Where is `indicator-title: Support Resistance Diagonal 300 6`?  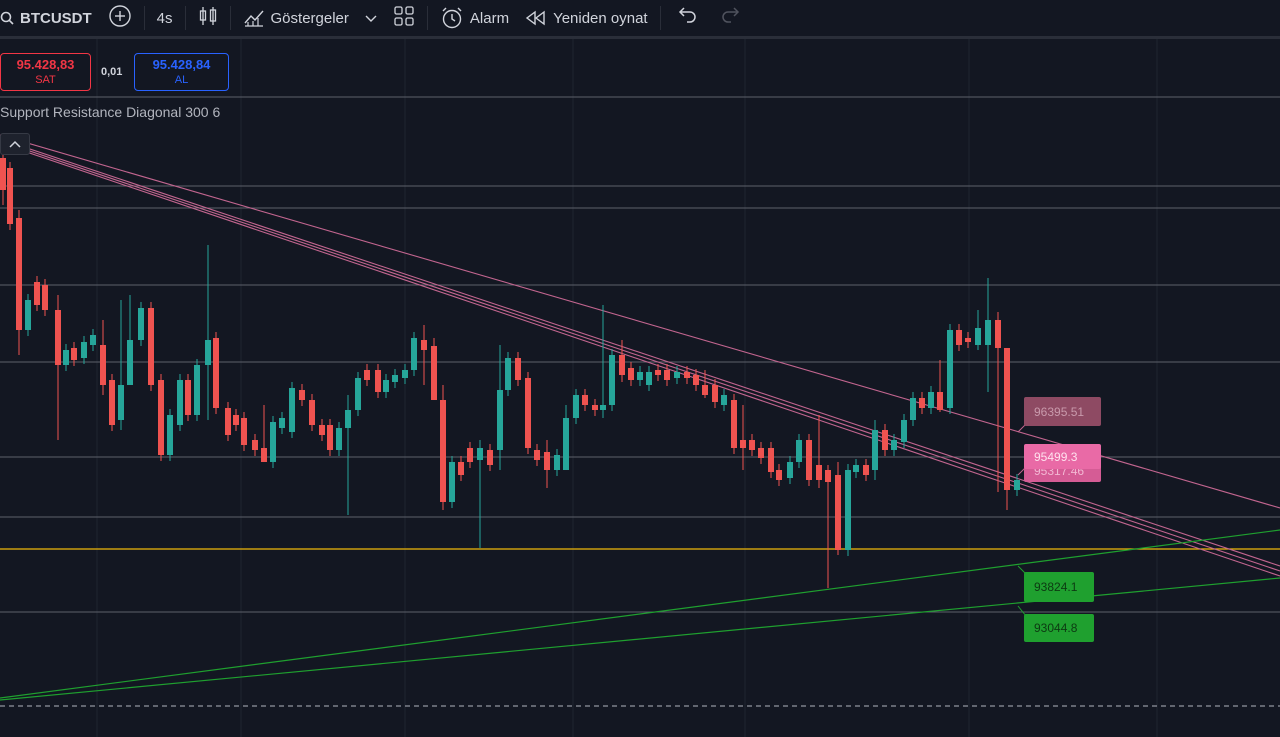 indicator-title: Support Resistance Diagonal 300 6 is located at coordinates (110, 112).